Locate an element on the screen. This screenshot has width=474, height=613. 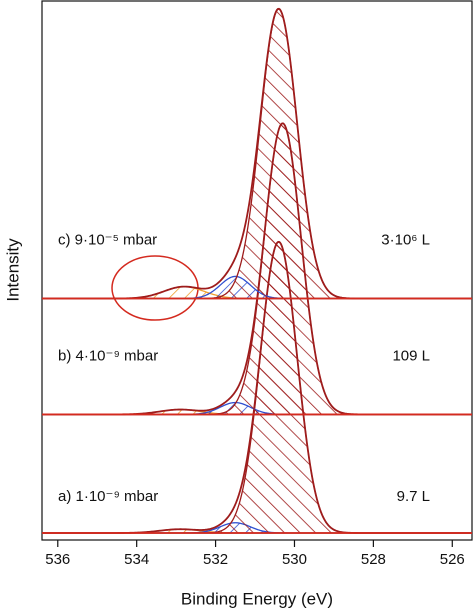
y-axis-label: Intensity is located at coordinates (12, 270).